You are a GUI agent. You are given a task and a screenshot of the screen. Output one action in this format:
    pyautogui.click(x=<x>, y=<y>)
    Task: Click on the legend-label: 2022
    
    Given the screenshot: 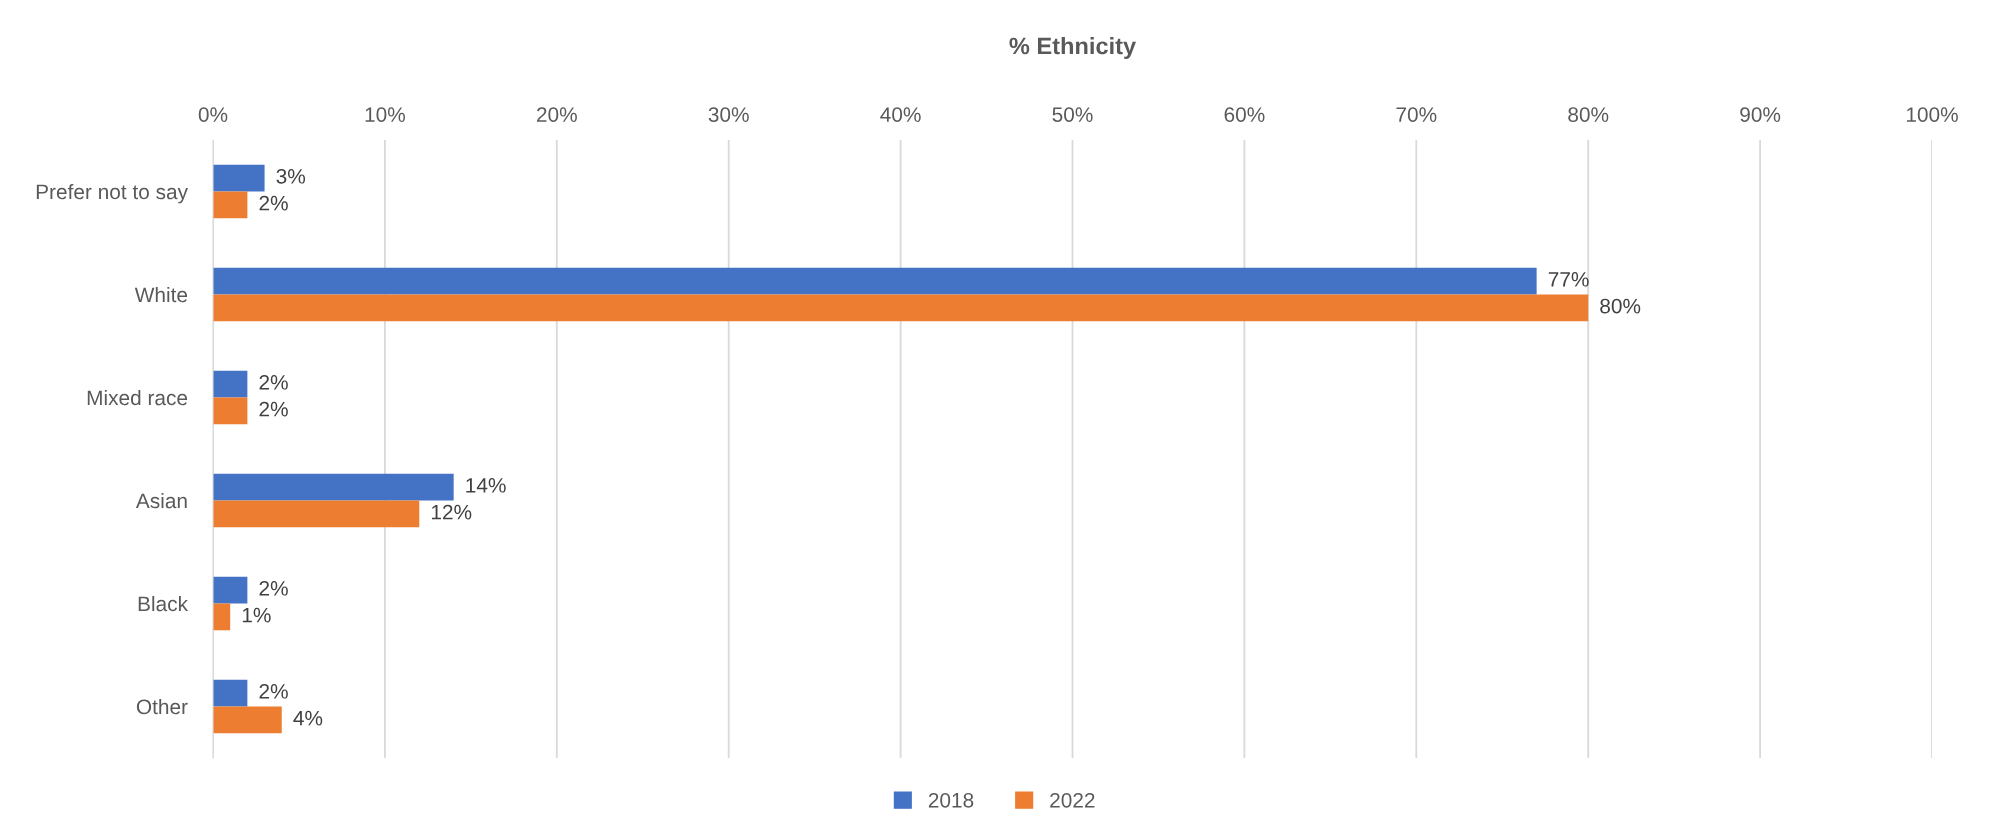 What is the action you would take?
    pyautogui.click(x=1072, y=800)
    